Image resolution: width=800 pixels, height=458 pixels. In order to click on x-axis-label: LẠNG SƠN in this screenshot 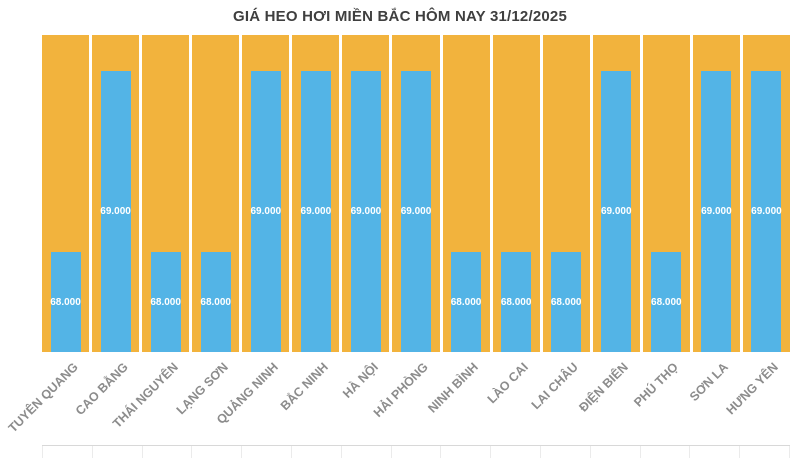, I will do `click(202, 389)`.